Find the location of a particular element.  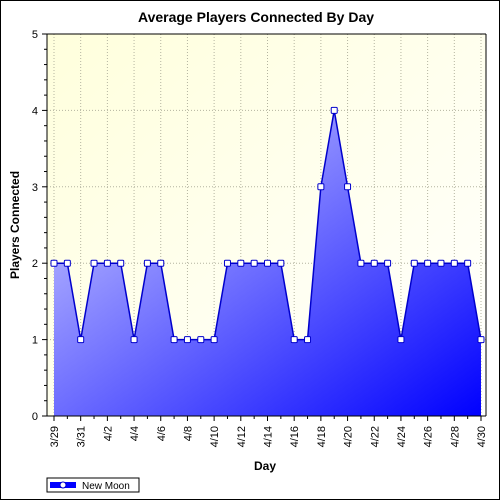

legend-box is located at coordinates (93, 485).